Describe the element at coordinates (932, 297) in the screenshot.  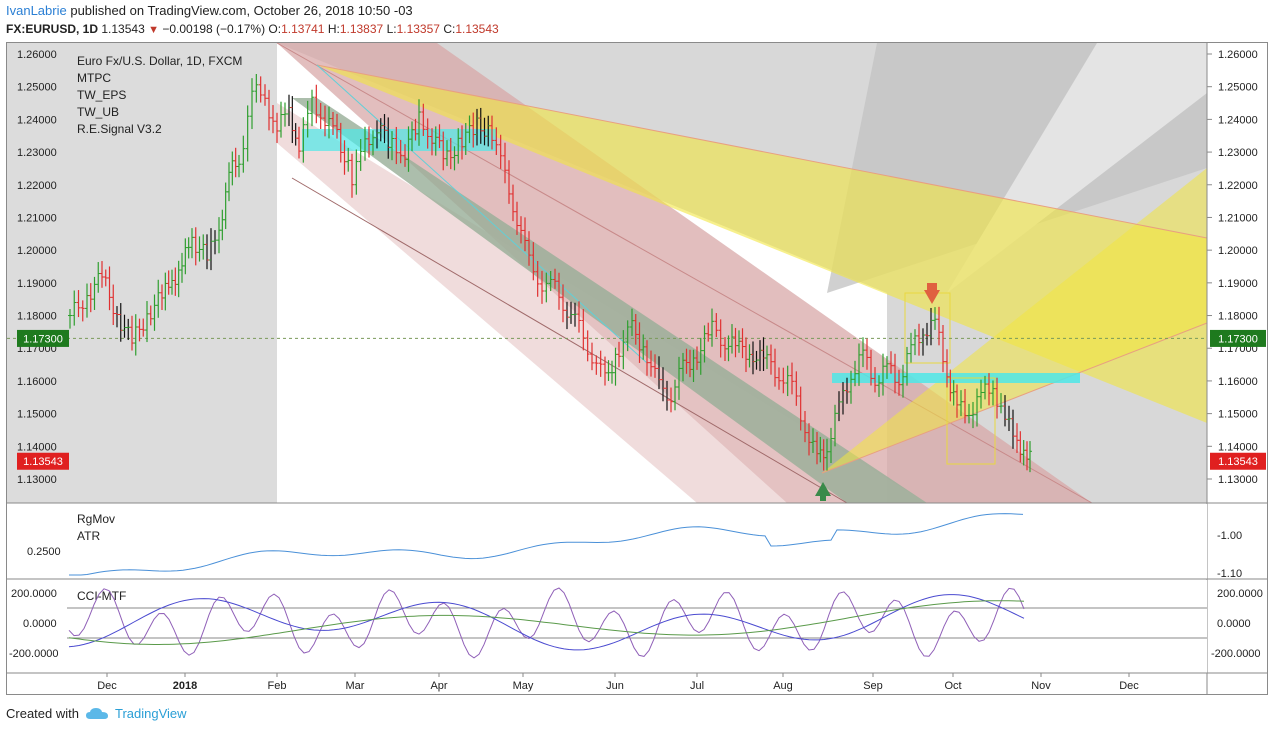
I see `sell-signal-icon` at that location.